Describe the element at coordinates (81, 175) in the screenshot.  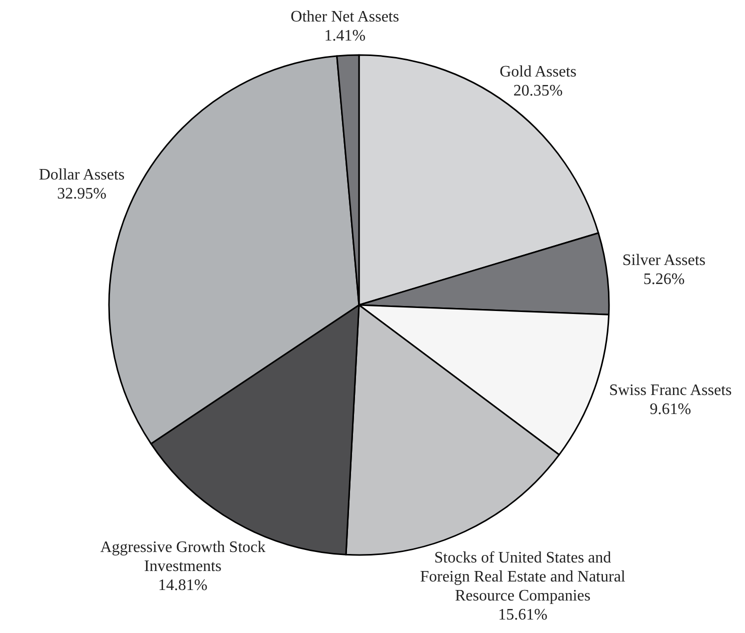
I see `slice-label: Dollar Assets` at that location.